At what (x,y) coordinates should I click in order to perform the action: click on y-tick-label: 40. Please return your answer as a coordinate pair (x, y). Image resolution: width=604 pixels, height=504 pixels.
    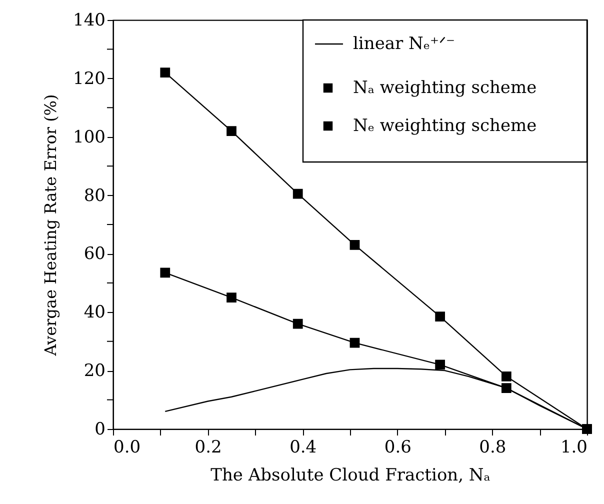
    Looking at the image, I should click on (95, 312).